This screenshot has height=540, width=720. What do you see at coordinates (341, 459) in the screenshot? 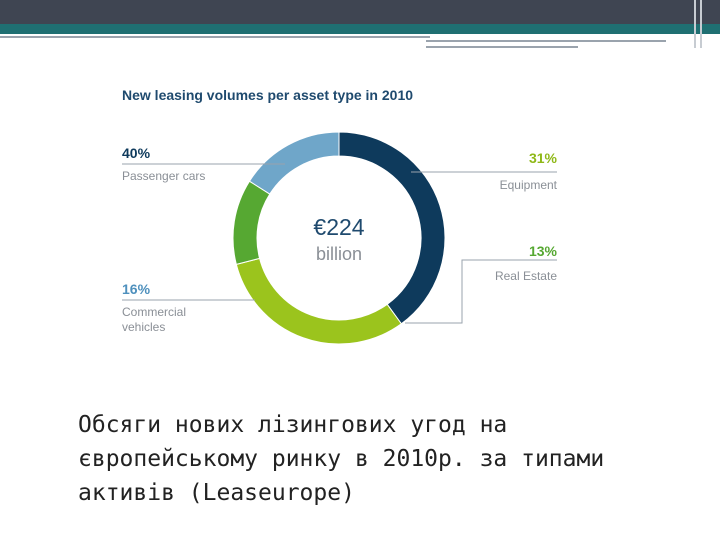
I see `caption-line-2: європейському ринку в 2010р. за типами` at bounding box center [341, 459].